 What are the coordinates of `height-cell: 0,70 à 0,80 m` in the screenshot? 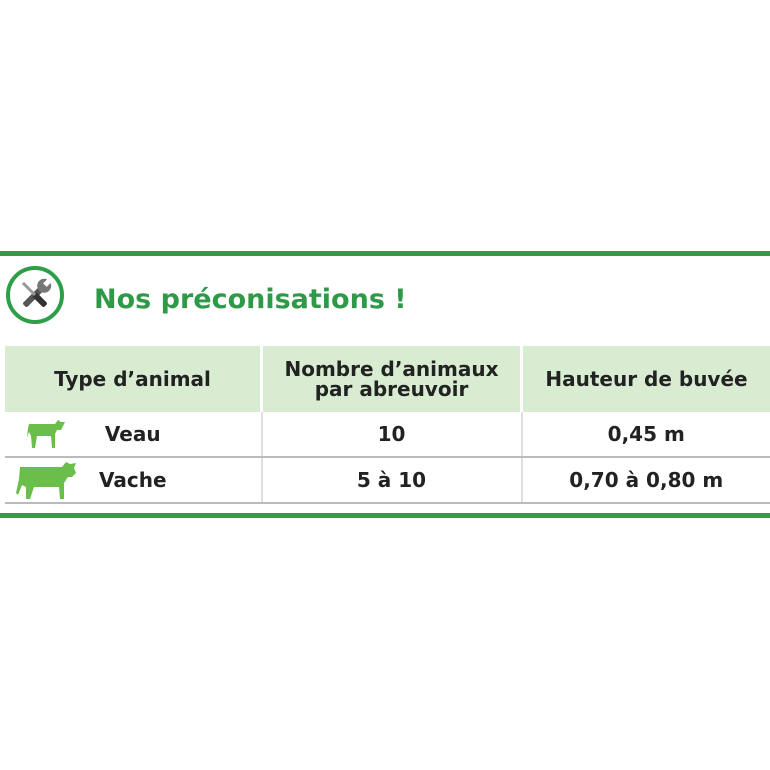 It's located at (645, 480).